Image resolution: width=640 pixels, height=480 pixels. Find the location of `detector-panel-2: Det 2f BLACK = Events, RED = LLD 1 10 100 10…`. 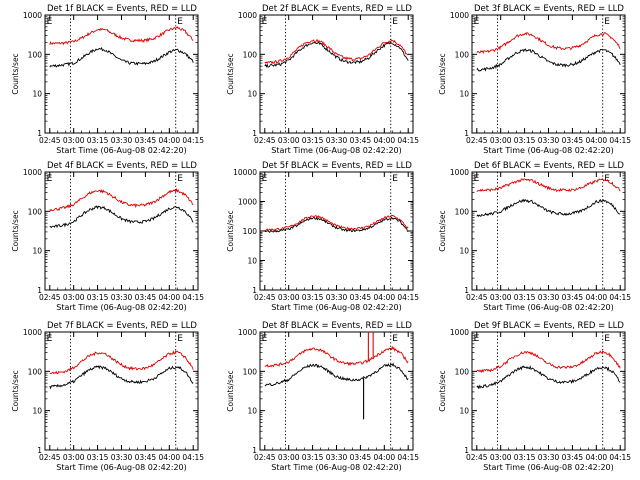

detector-panel-2: Det 2f BLACK = Events, RED = LLD 1 10 100 10… is located at coordinates (322, 79).